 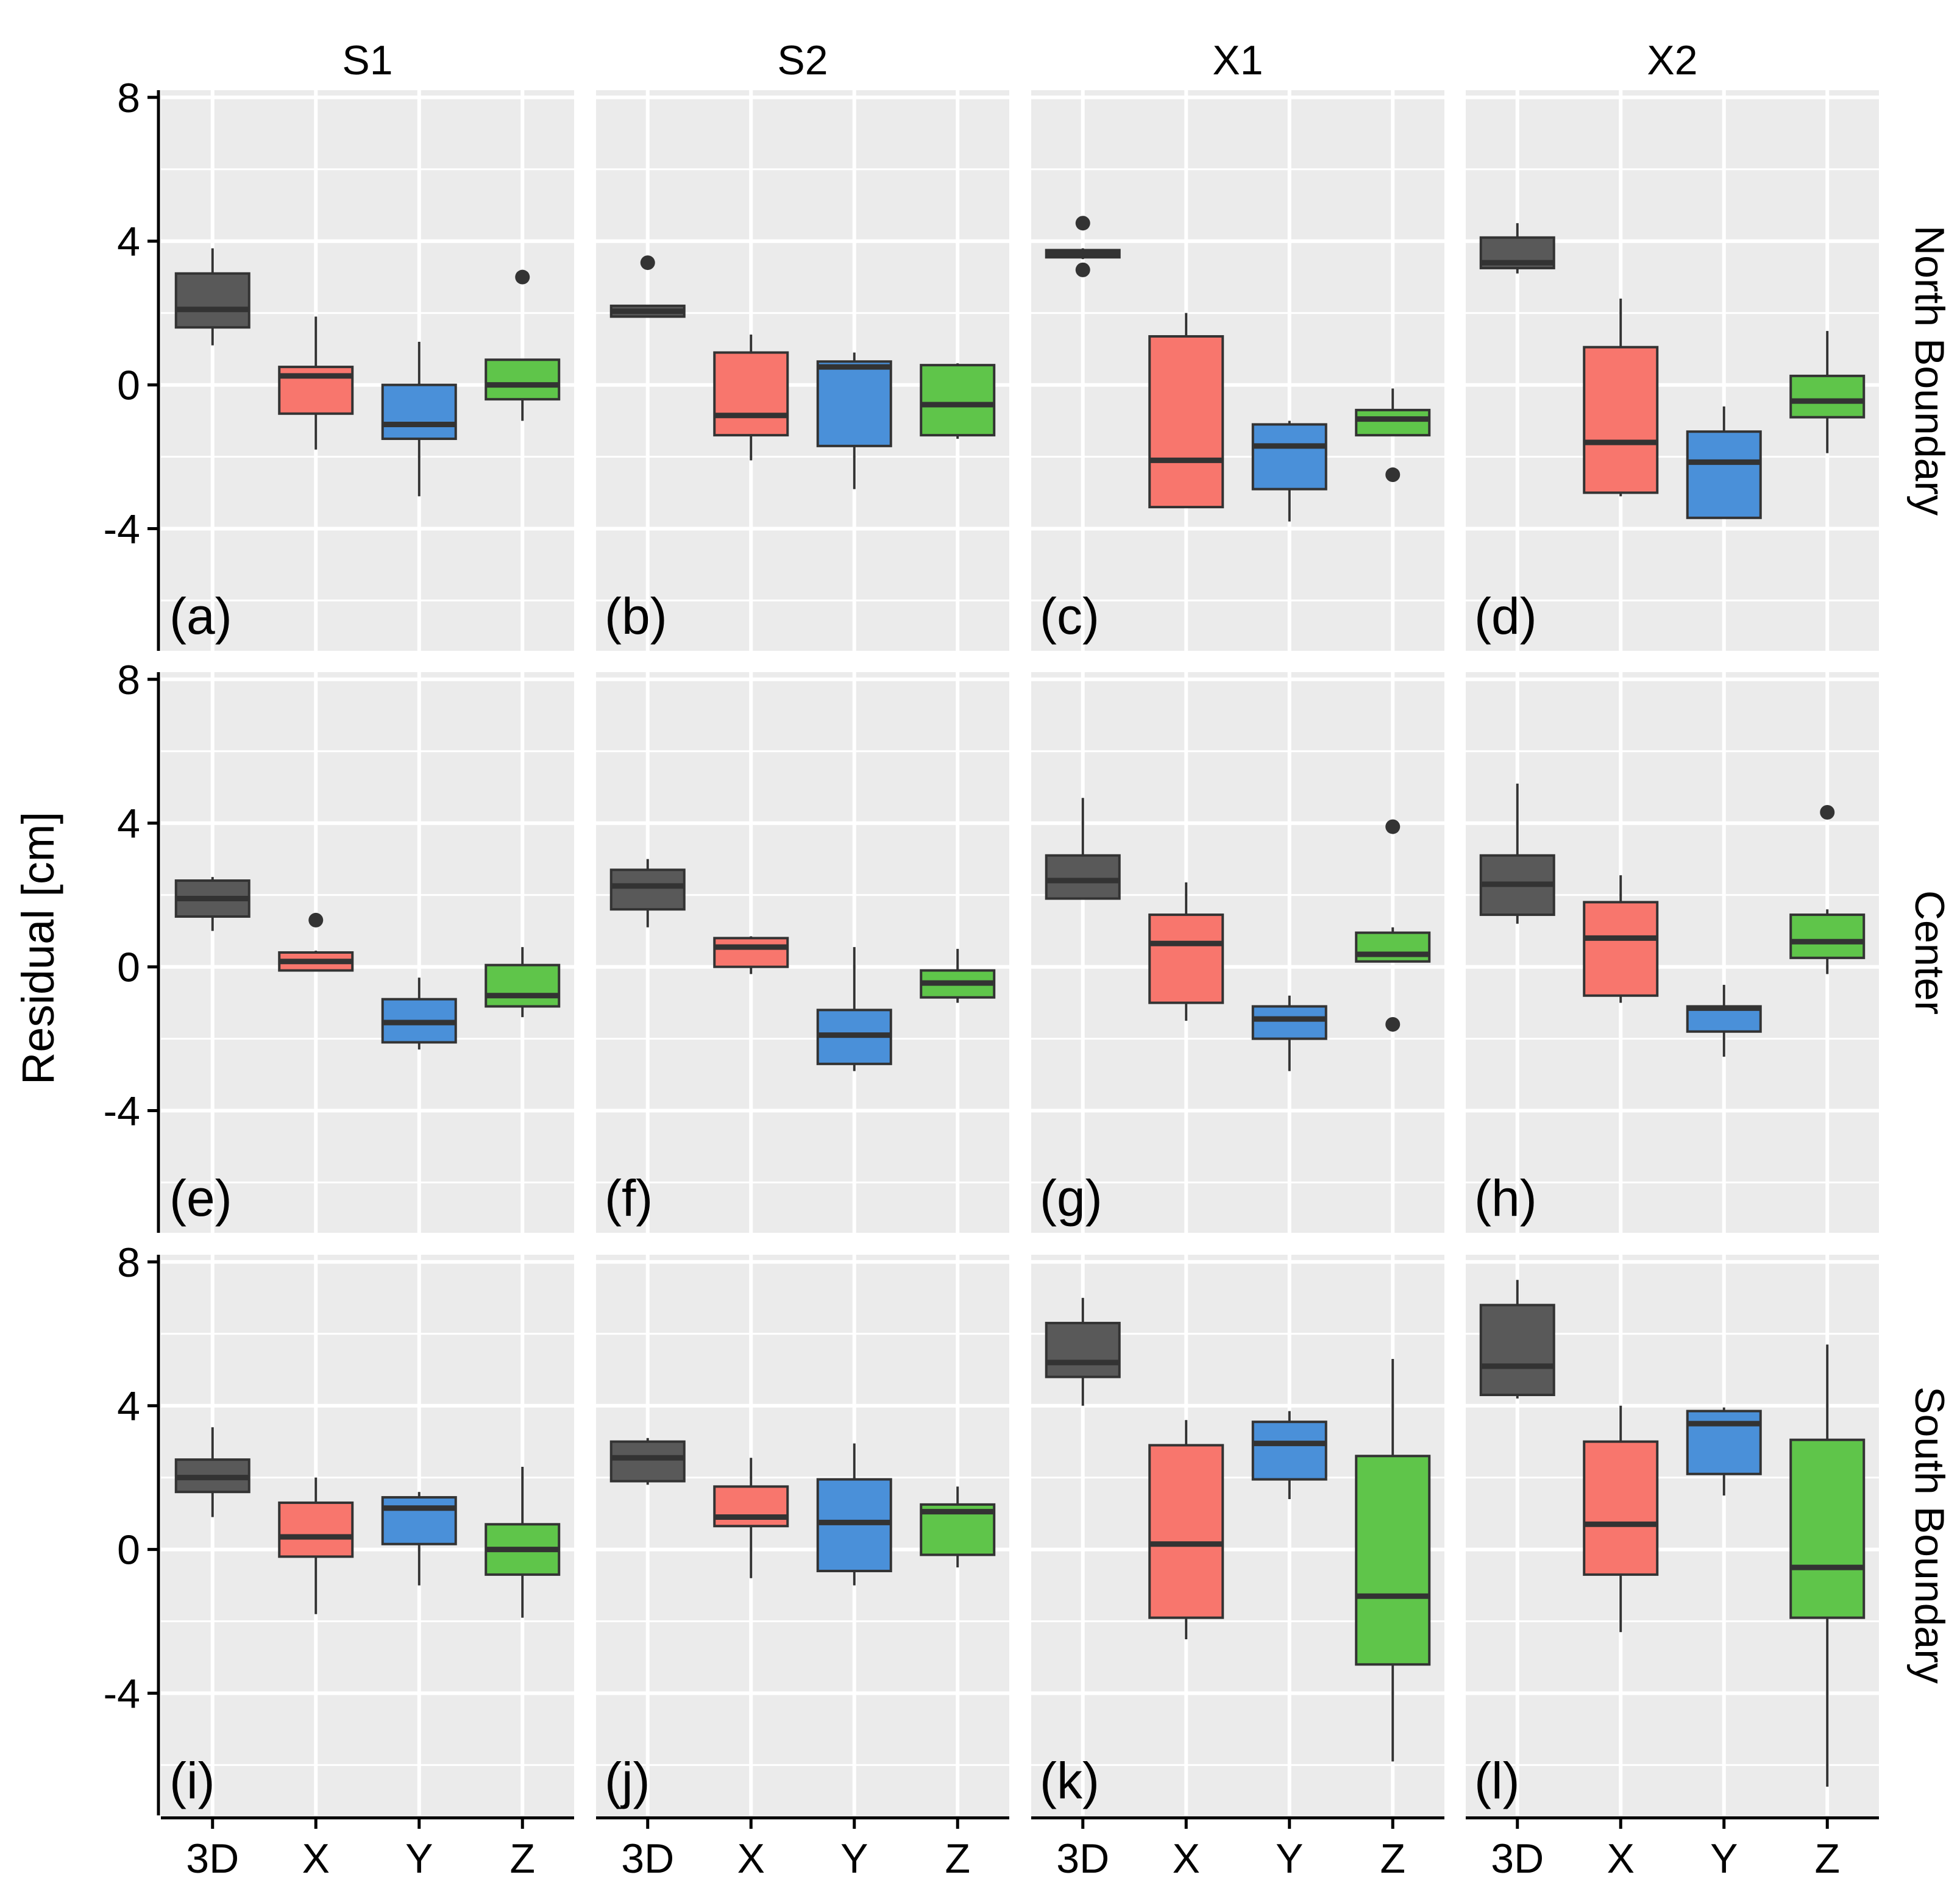 I want to click on y-axis-row-2: -4 0 4 8, so click(x=132, y=1527).